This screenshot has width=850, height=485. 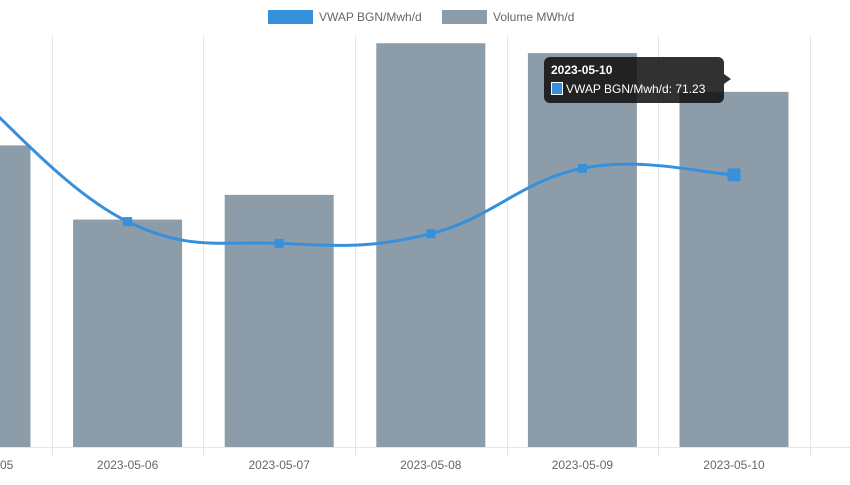 What do you see at coordinates (464, 17) in the screenshot?
I see `legend-swatch-volume` at bounding box center [464, 17].